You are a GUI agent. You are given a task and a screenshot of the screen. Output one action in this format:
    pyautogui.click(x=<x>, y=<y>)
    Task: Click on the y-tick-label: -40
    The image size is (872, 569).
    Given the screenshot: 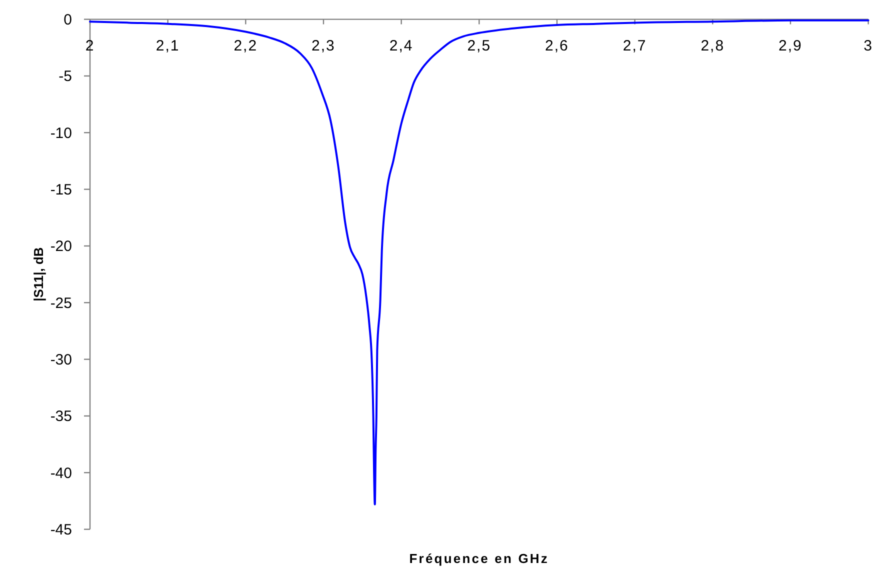 What is the action you would take?
    pyautogui.click(x=61, y=473)
    